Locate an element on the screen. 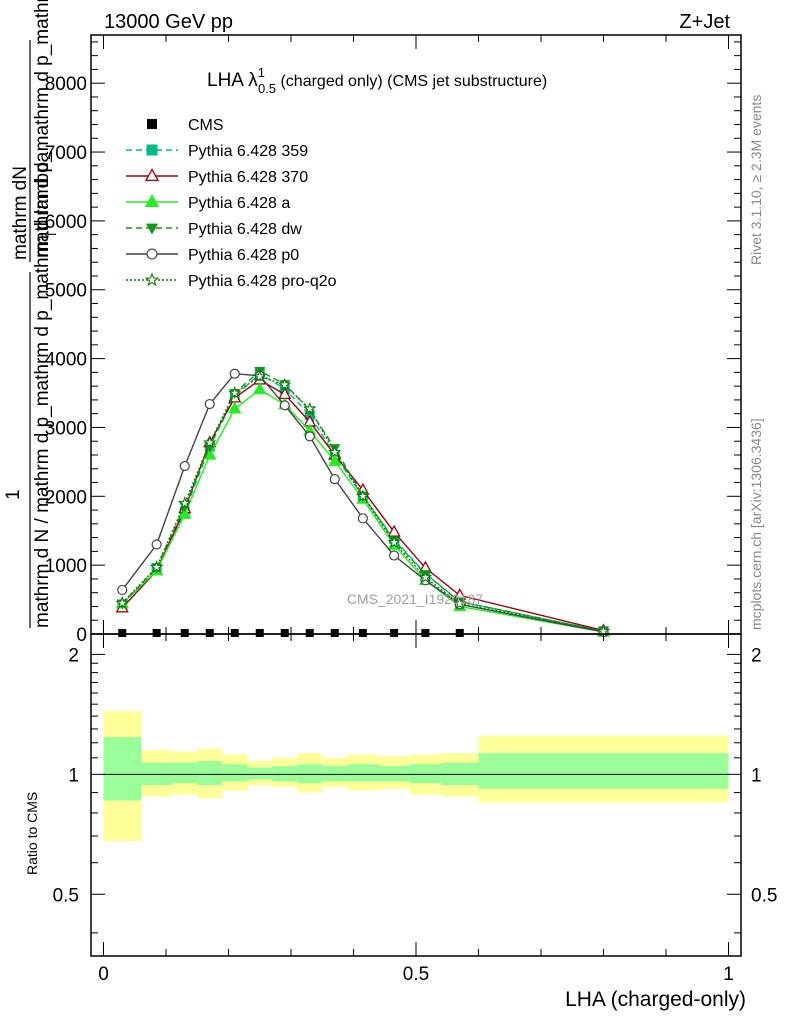  ylabel-top: mathrm dN is located at coordinates (20, 213).